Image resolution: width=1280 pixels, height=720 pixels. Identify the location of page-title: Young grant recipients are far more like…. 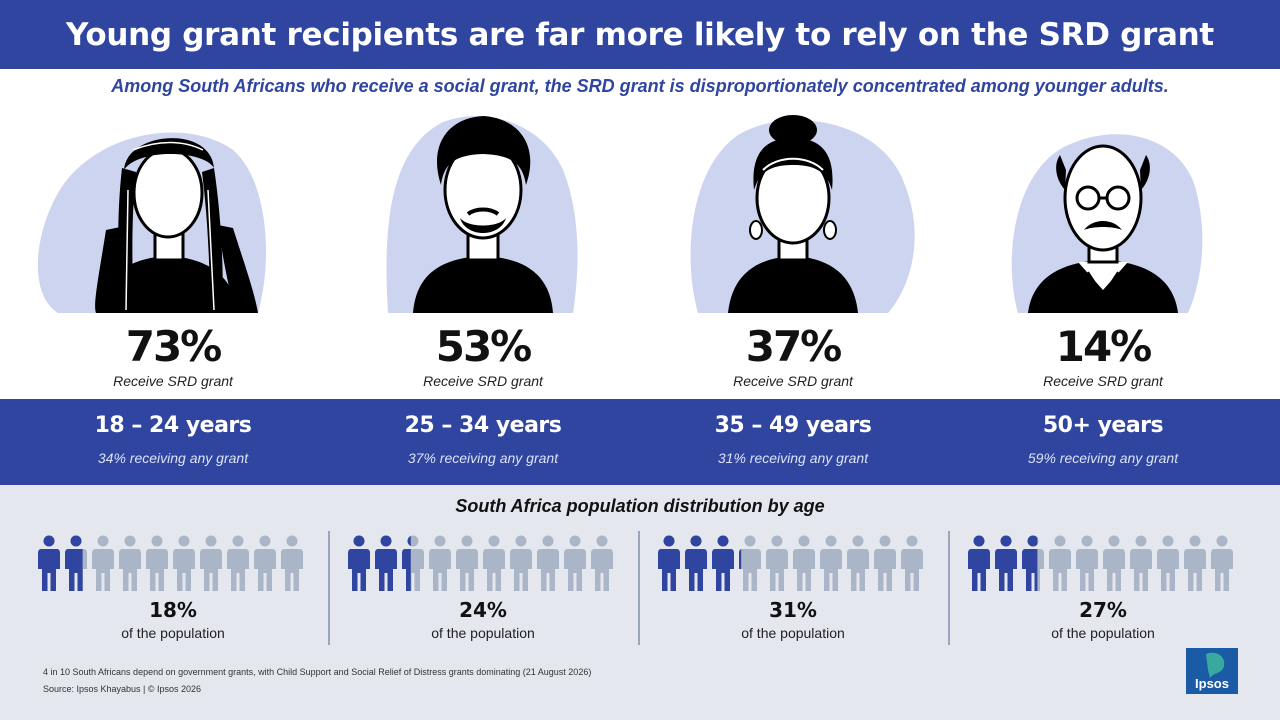
(640, 34).